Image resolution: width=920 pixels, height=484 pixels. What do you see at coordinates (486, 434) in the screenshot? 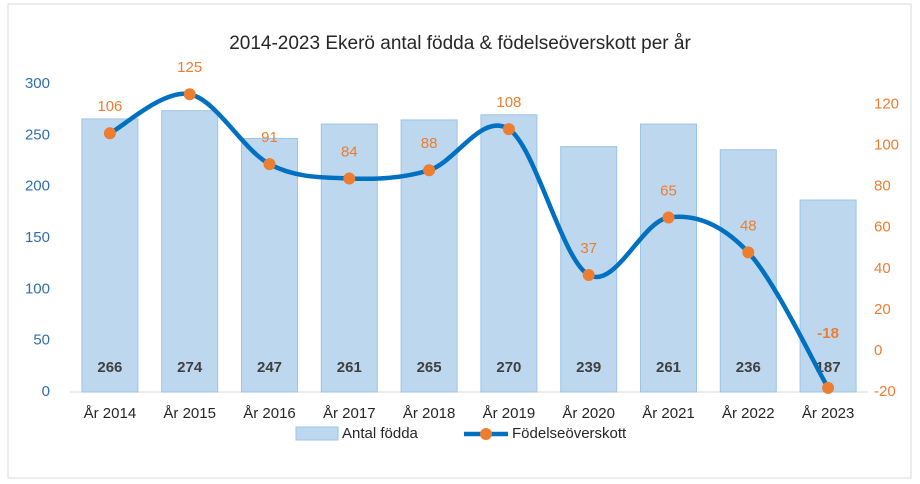
I see `legend-marker` at bounding box center [486, 434].